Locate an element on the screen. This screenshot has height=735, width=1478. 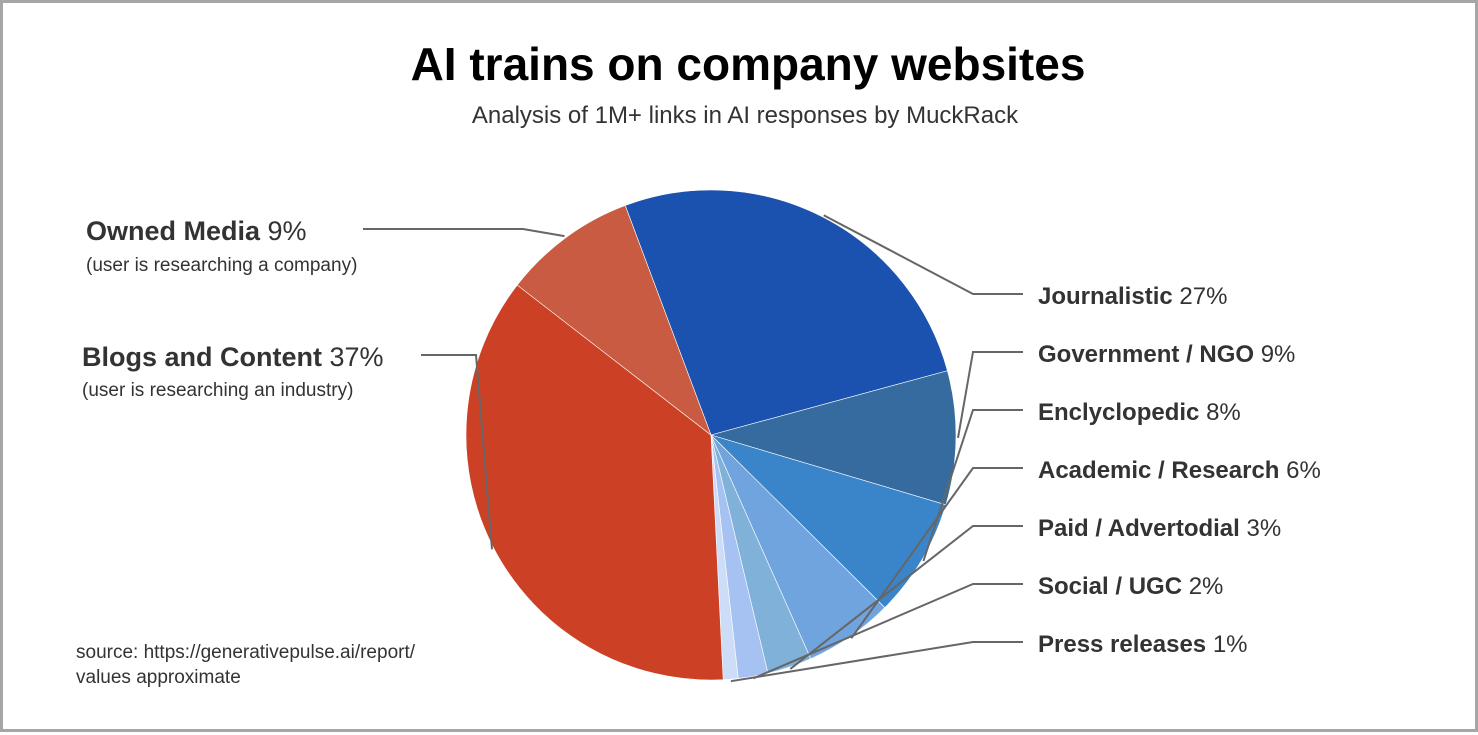
pie-slice-government-ngo is located at coordinates (833, 438).